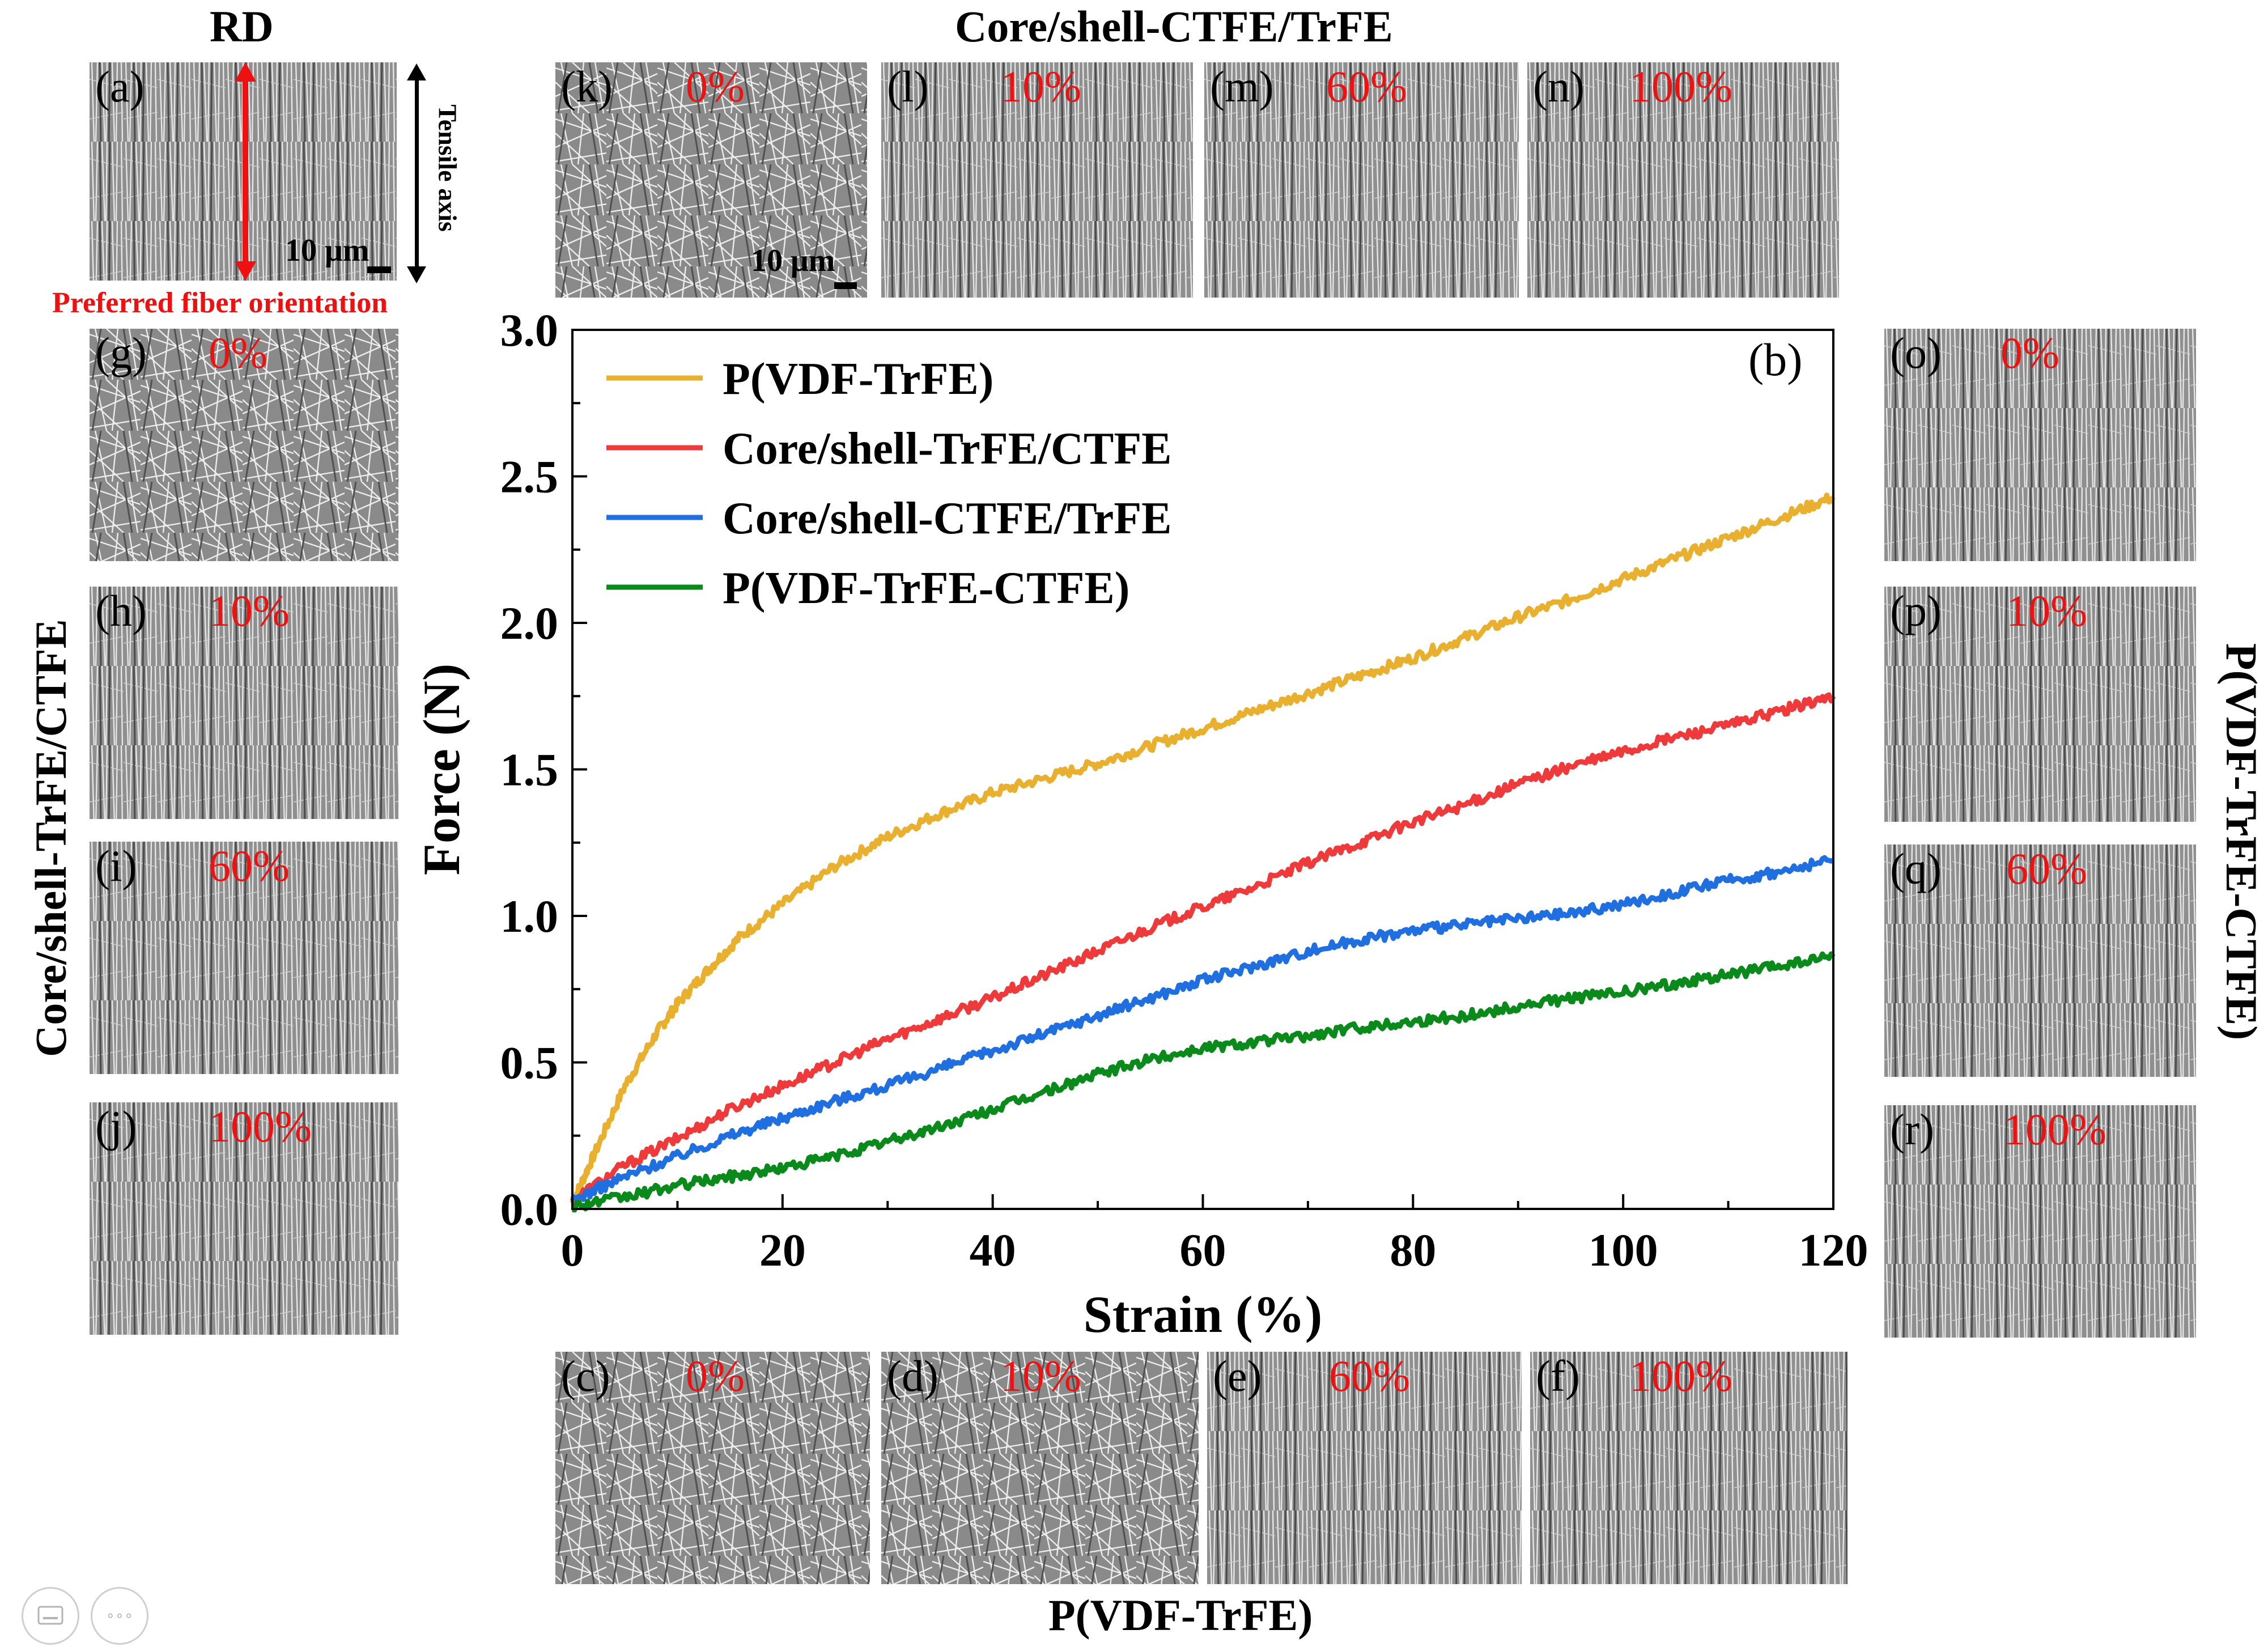  I want to click on sem-image-o: (o) 0%, so click(2040, 445).